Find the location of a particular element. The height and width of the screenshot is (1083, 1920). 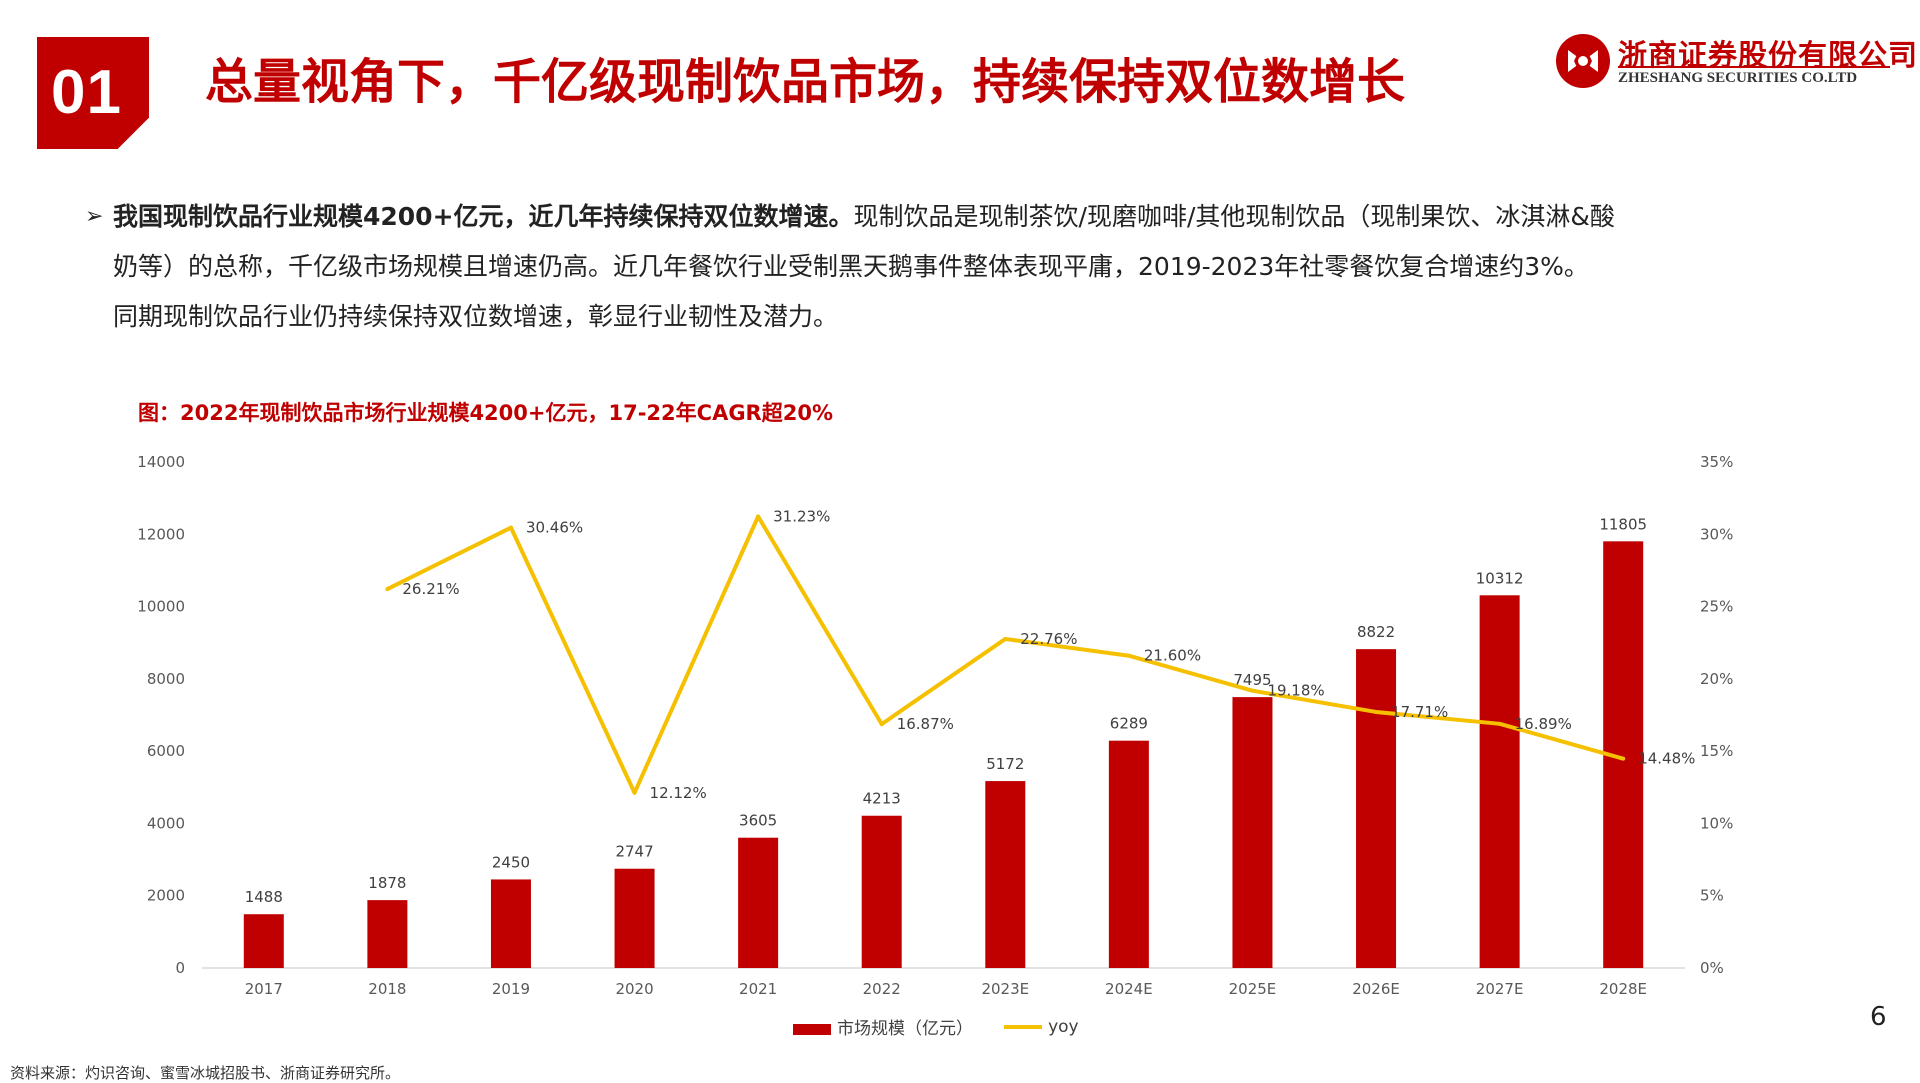

slide-title: 总量视角下，千亿级现制饮品市场，持续保持双位数增长 is located at coordinates (805, 82).